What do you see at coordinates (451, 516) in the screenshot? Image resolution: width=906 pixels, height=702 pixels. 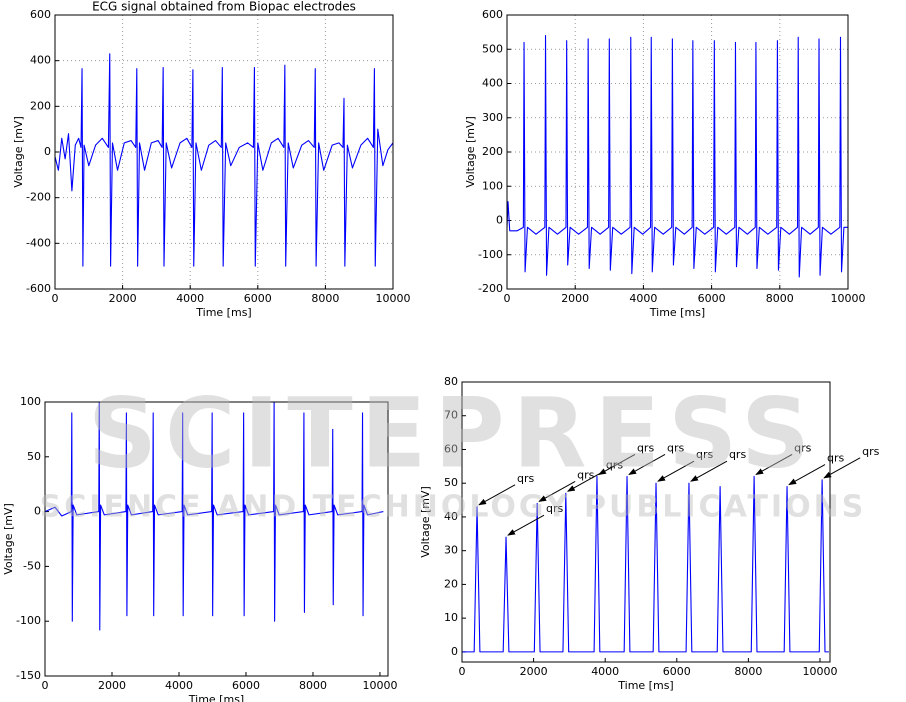 I see `y-tick-label: 40` at bounding box center [451, 516].